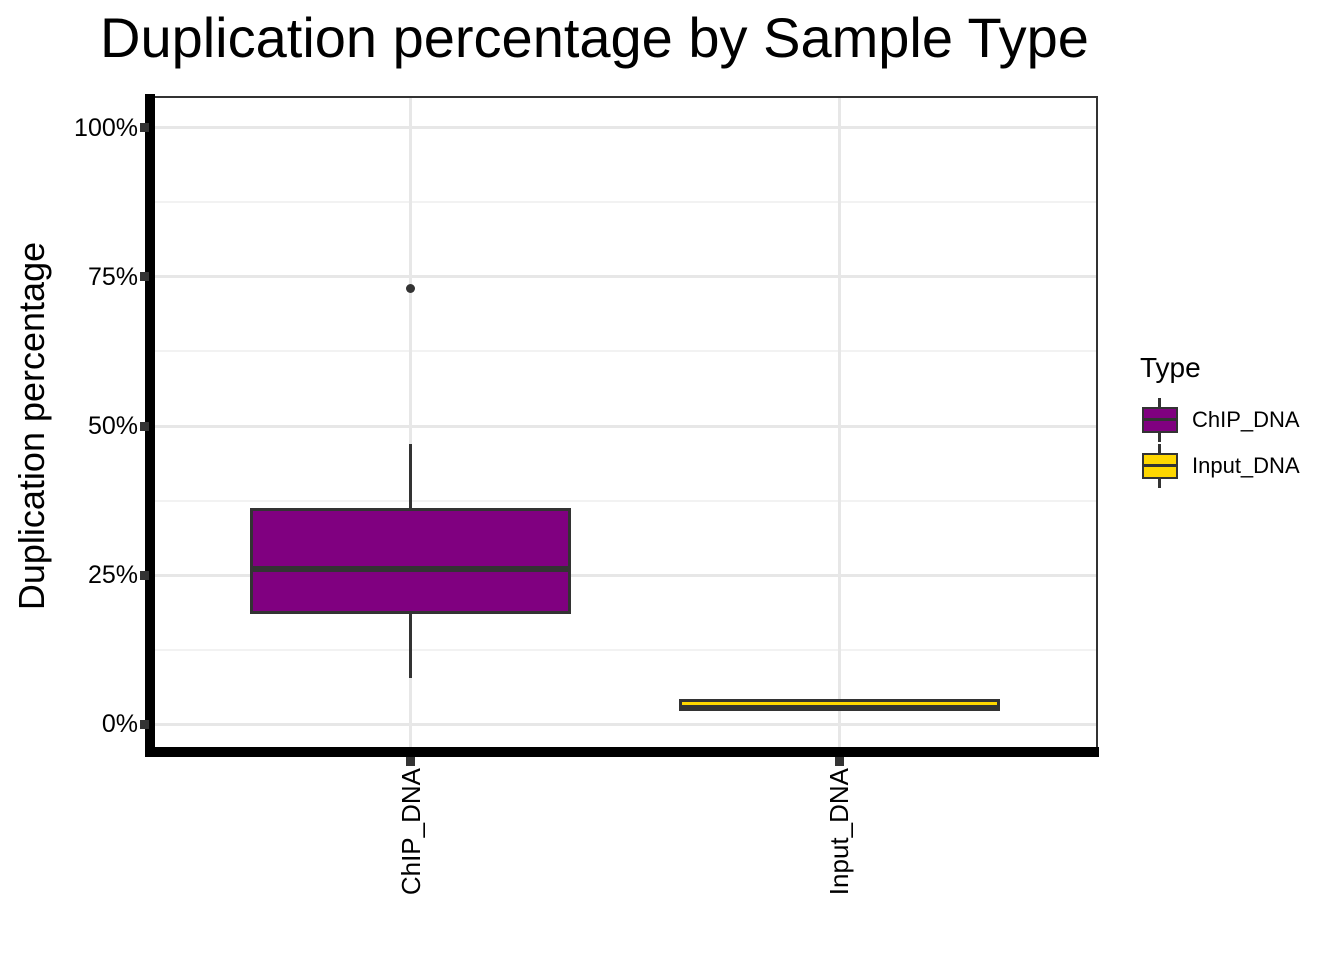  What do you see at coordinates (622, 752) in the screenshot?
I see `x-axis-line` at bounding box center [622, 752].